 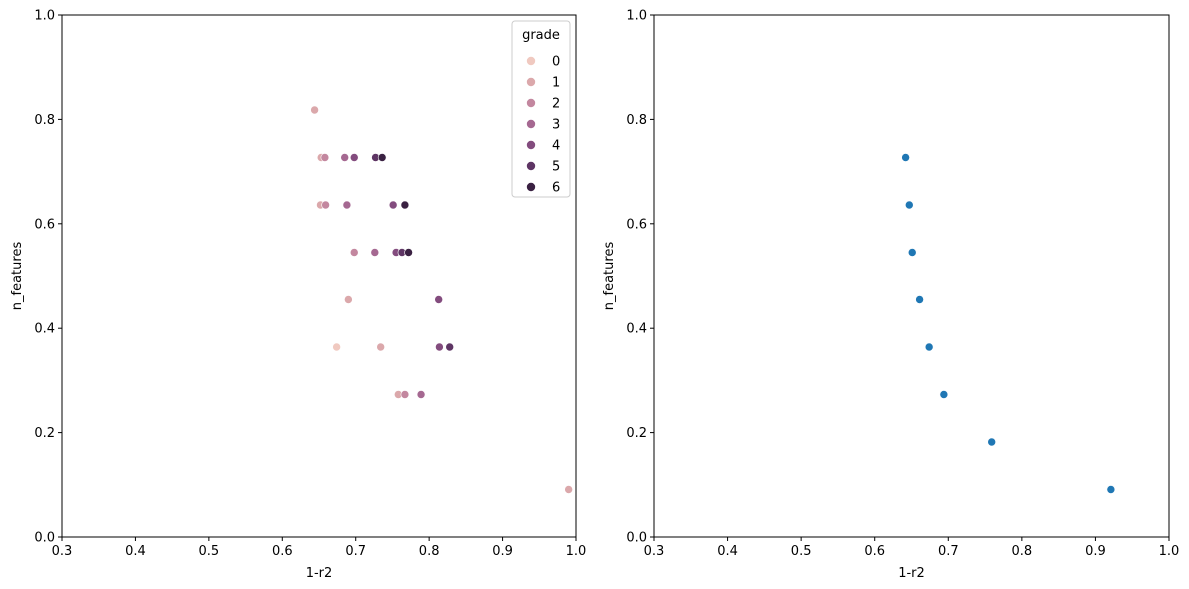 What do you see at coordinates (556, 167) in the screenshot?
I see `legend-label: 5` at bounding box center [556, 167].